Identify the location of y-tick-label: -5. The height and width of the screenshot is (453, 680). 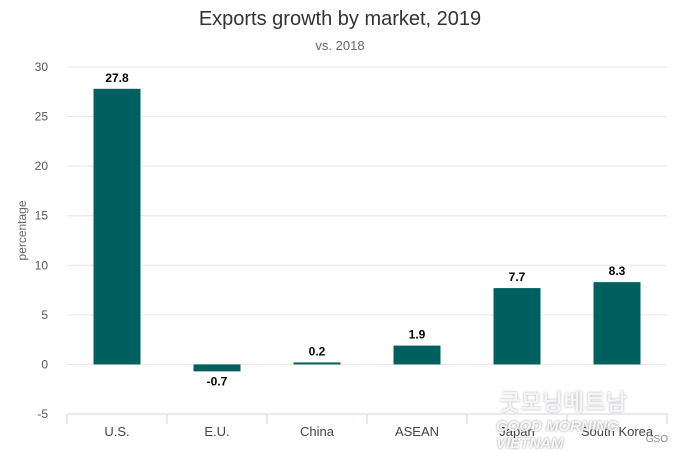
(42, 414).